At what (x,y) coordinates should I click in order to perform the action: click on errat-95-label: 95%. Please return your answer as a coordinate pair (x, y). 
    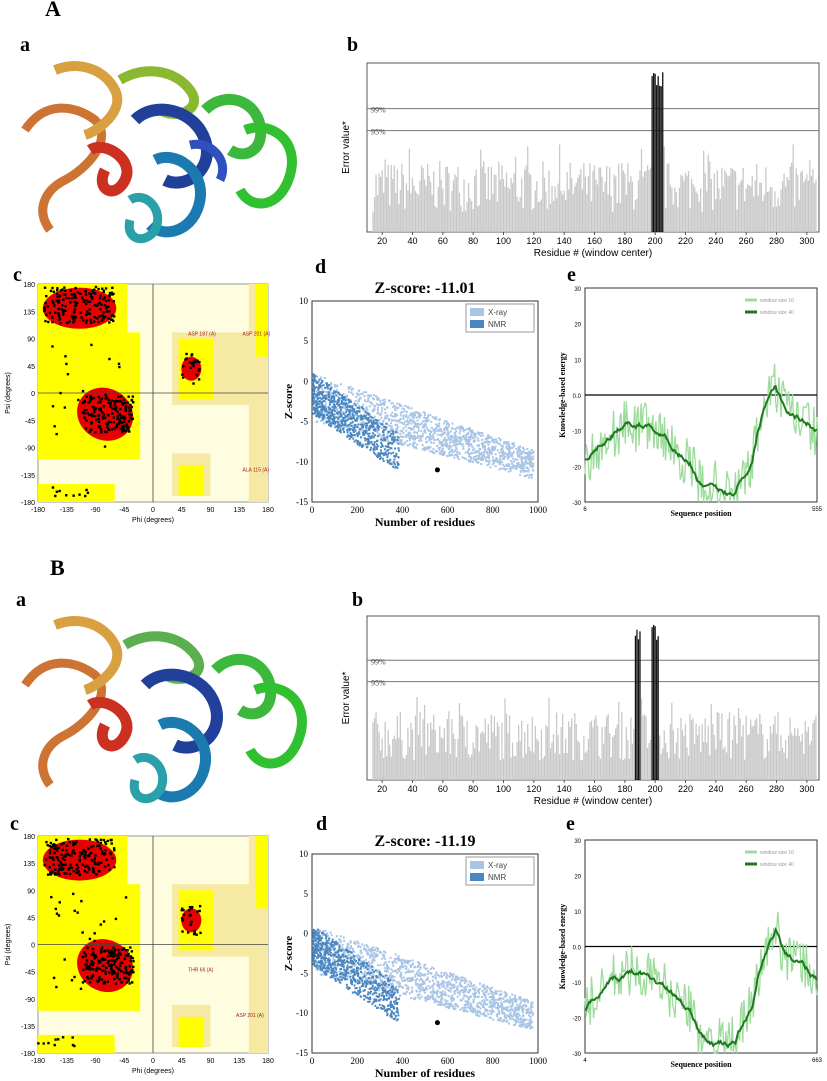
    Looking at the image, I should click on (378, 132).